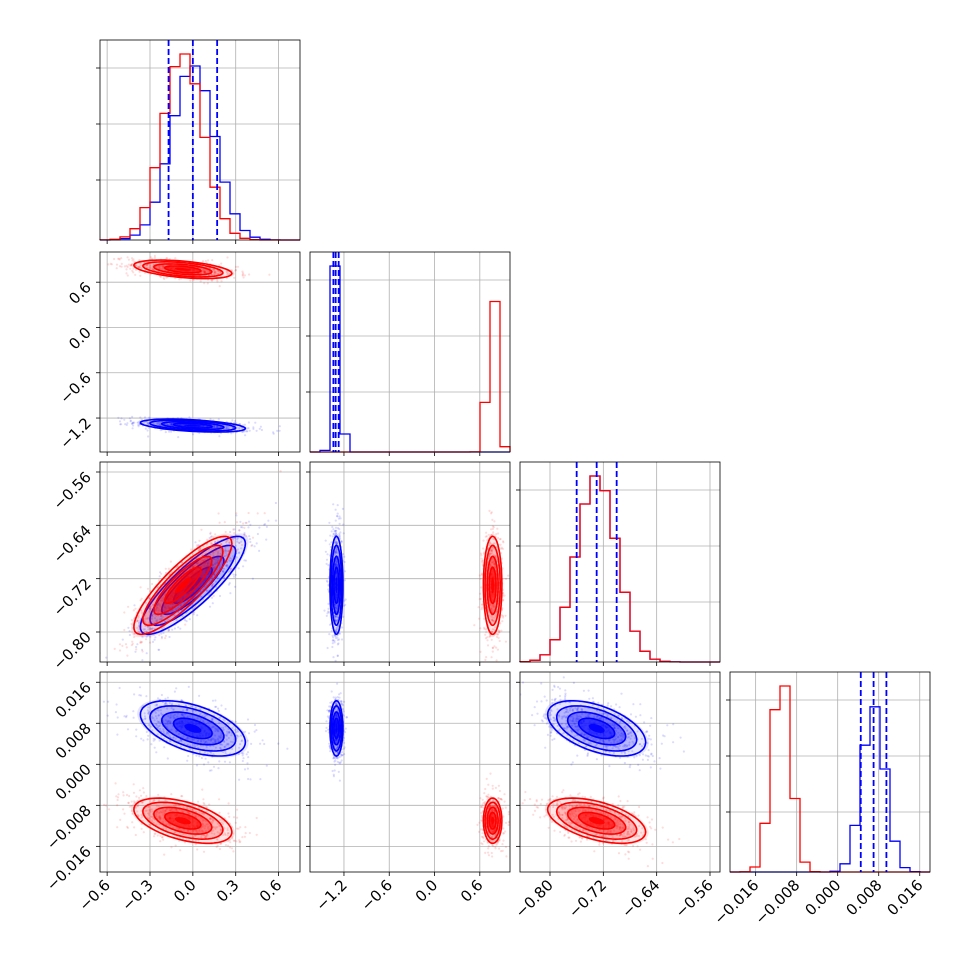 The image size is (970, 970). Describe the element at coordinates (73, 740) in the screenshot. I see `y-tick-label-p3: 0.008` at that location.